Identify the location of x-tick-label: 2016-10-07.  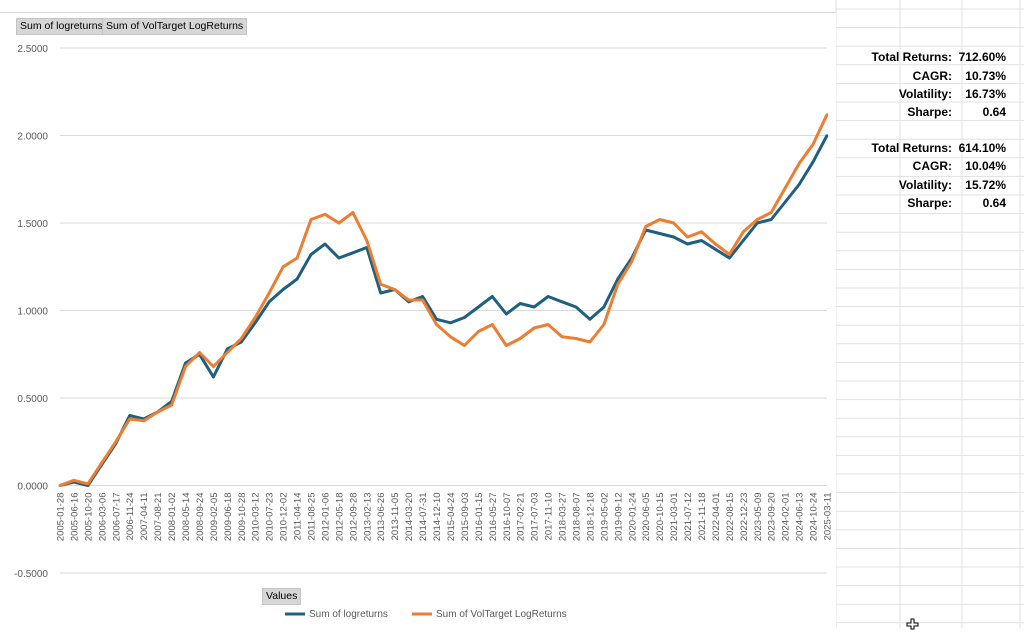
(507, 516).